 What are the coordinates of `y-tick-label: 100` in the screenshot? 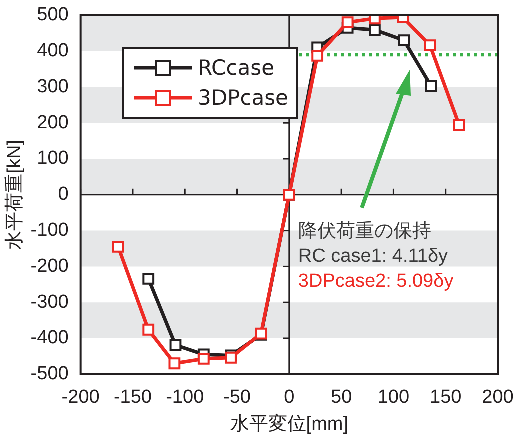 It's located at (53, 159).